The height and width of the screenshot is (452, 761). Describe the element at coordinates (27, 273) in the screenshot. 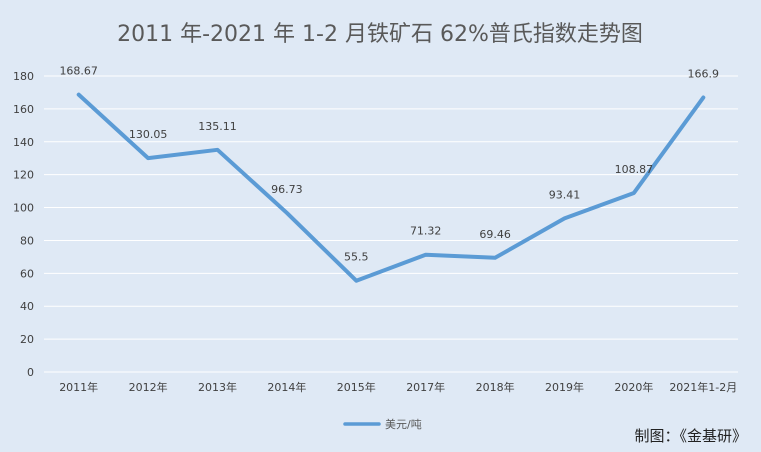

I see `y-tick-label: 60` at that location.